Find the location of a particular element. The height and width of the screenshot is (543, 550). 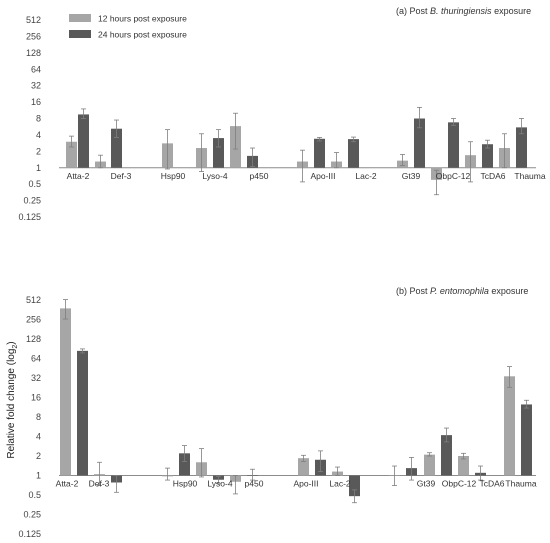

legend-label-24h: 24 hours post exposure is located at coordinates (142, 35).